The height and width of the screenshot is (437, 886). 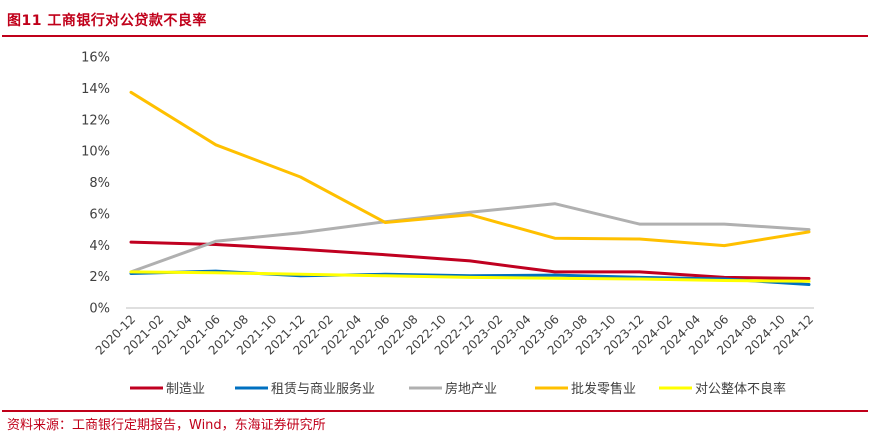 What do you see at coordinates (99, 183) in the screenshot?
I see `y-tick-label: 8%` at bounding box center [99, 183].